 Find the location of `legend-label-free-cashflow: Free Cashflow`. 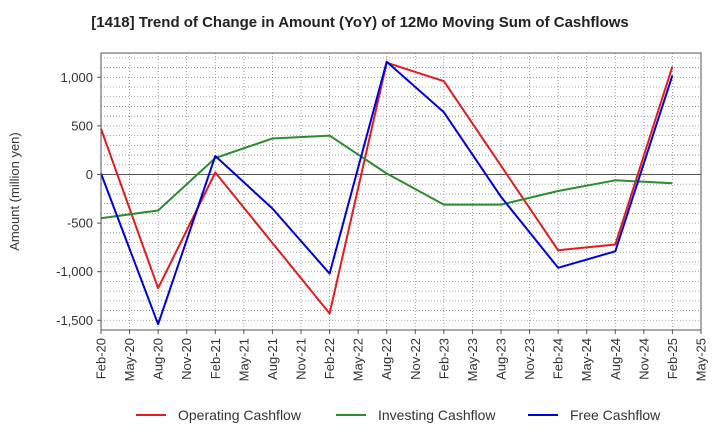

legend-label-free-cashflow: Free Cashflow is located at coordinates (615, 415).